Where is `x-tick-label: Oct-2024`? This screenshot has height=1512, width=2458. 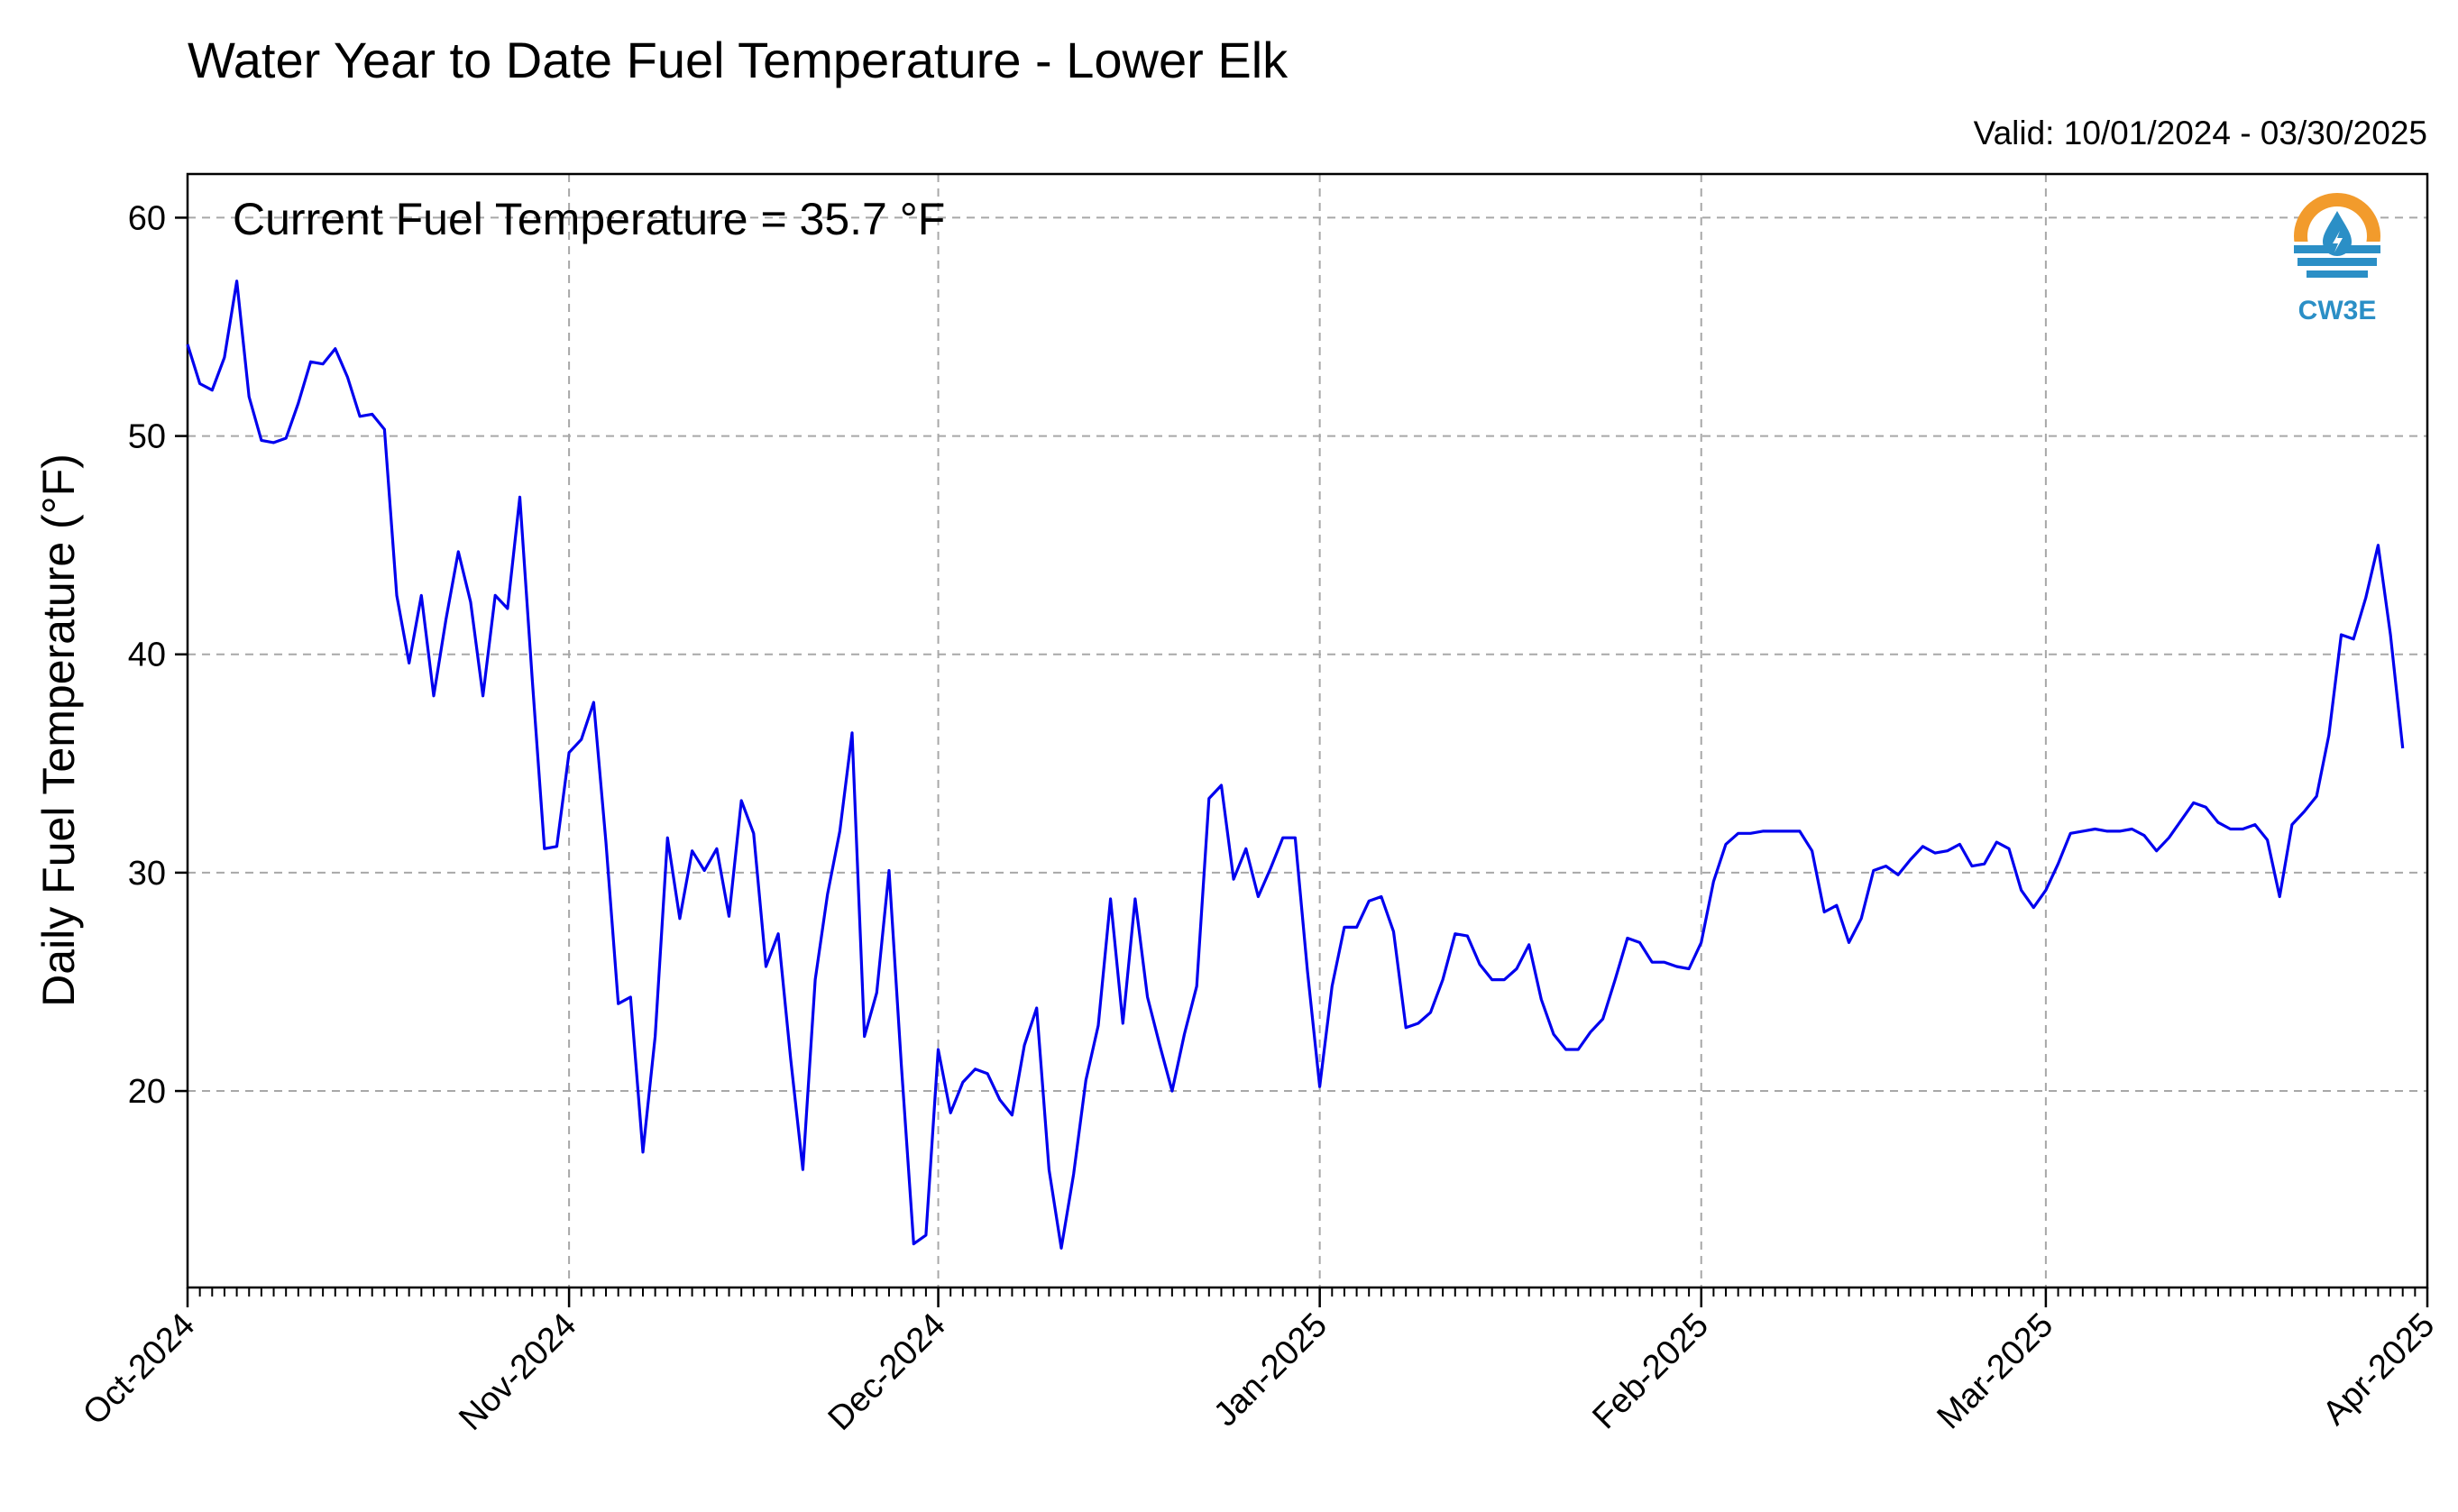 x-tick-label: Oct-2024 is located at coordinates (139, 1369).